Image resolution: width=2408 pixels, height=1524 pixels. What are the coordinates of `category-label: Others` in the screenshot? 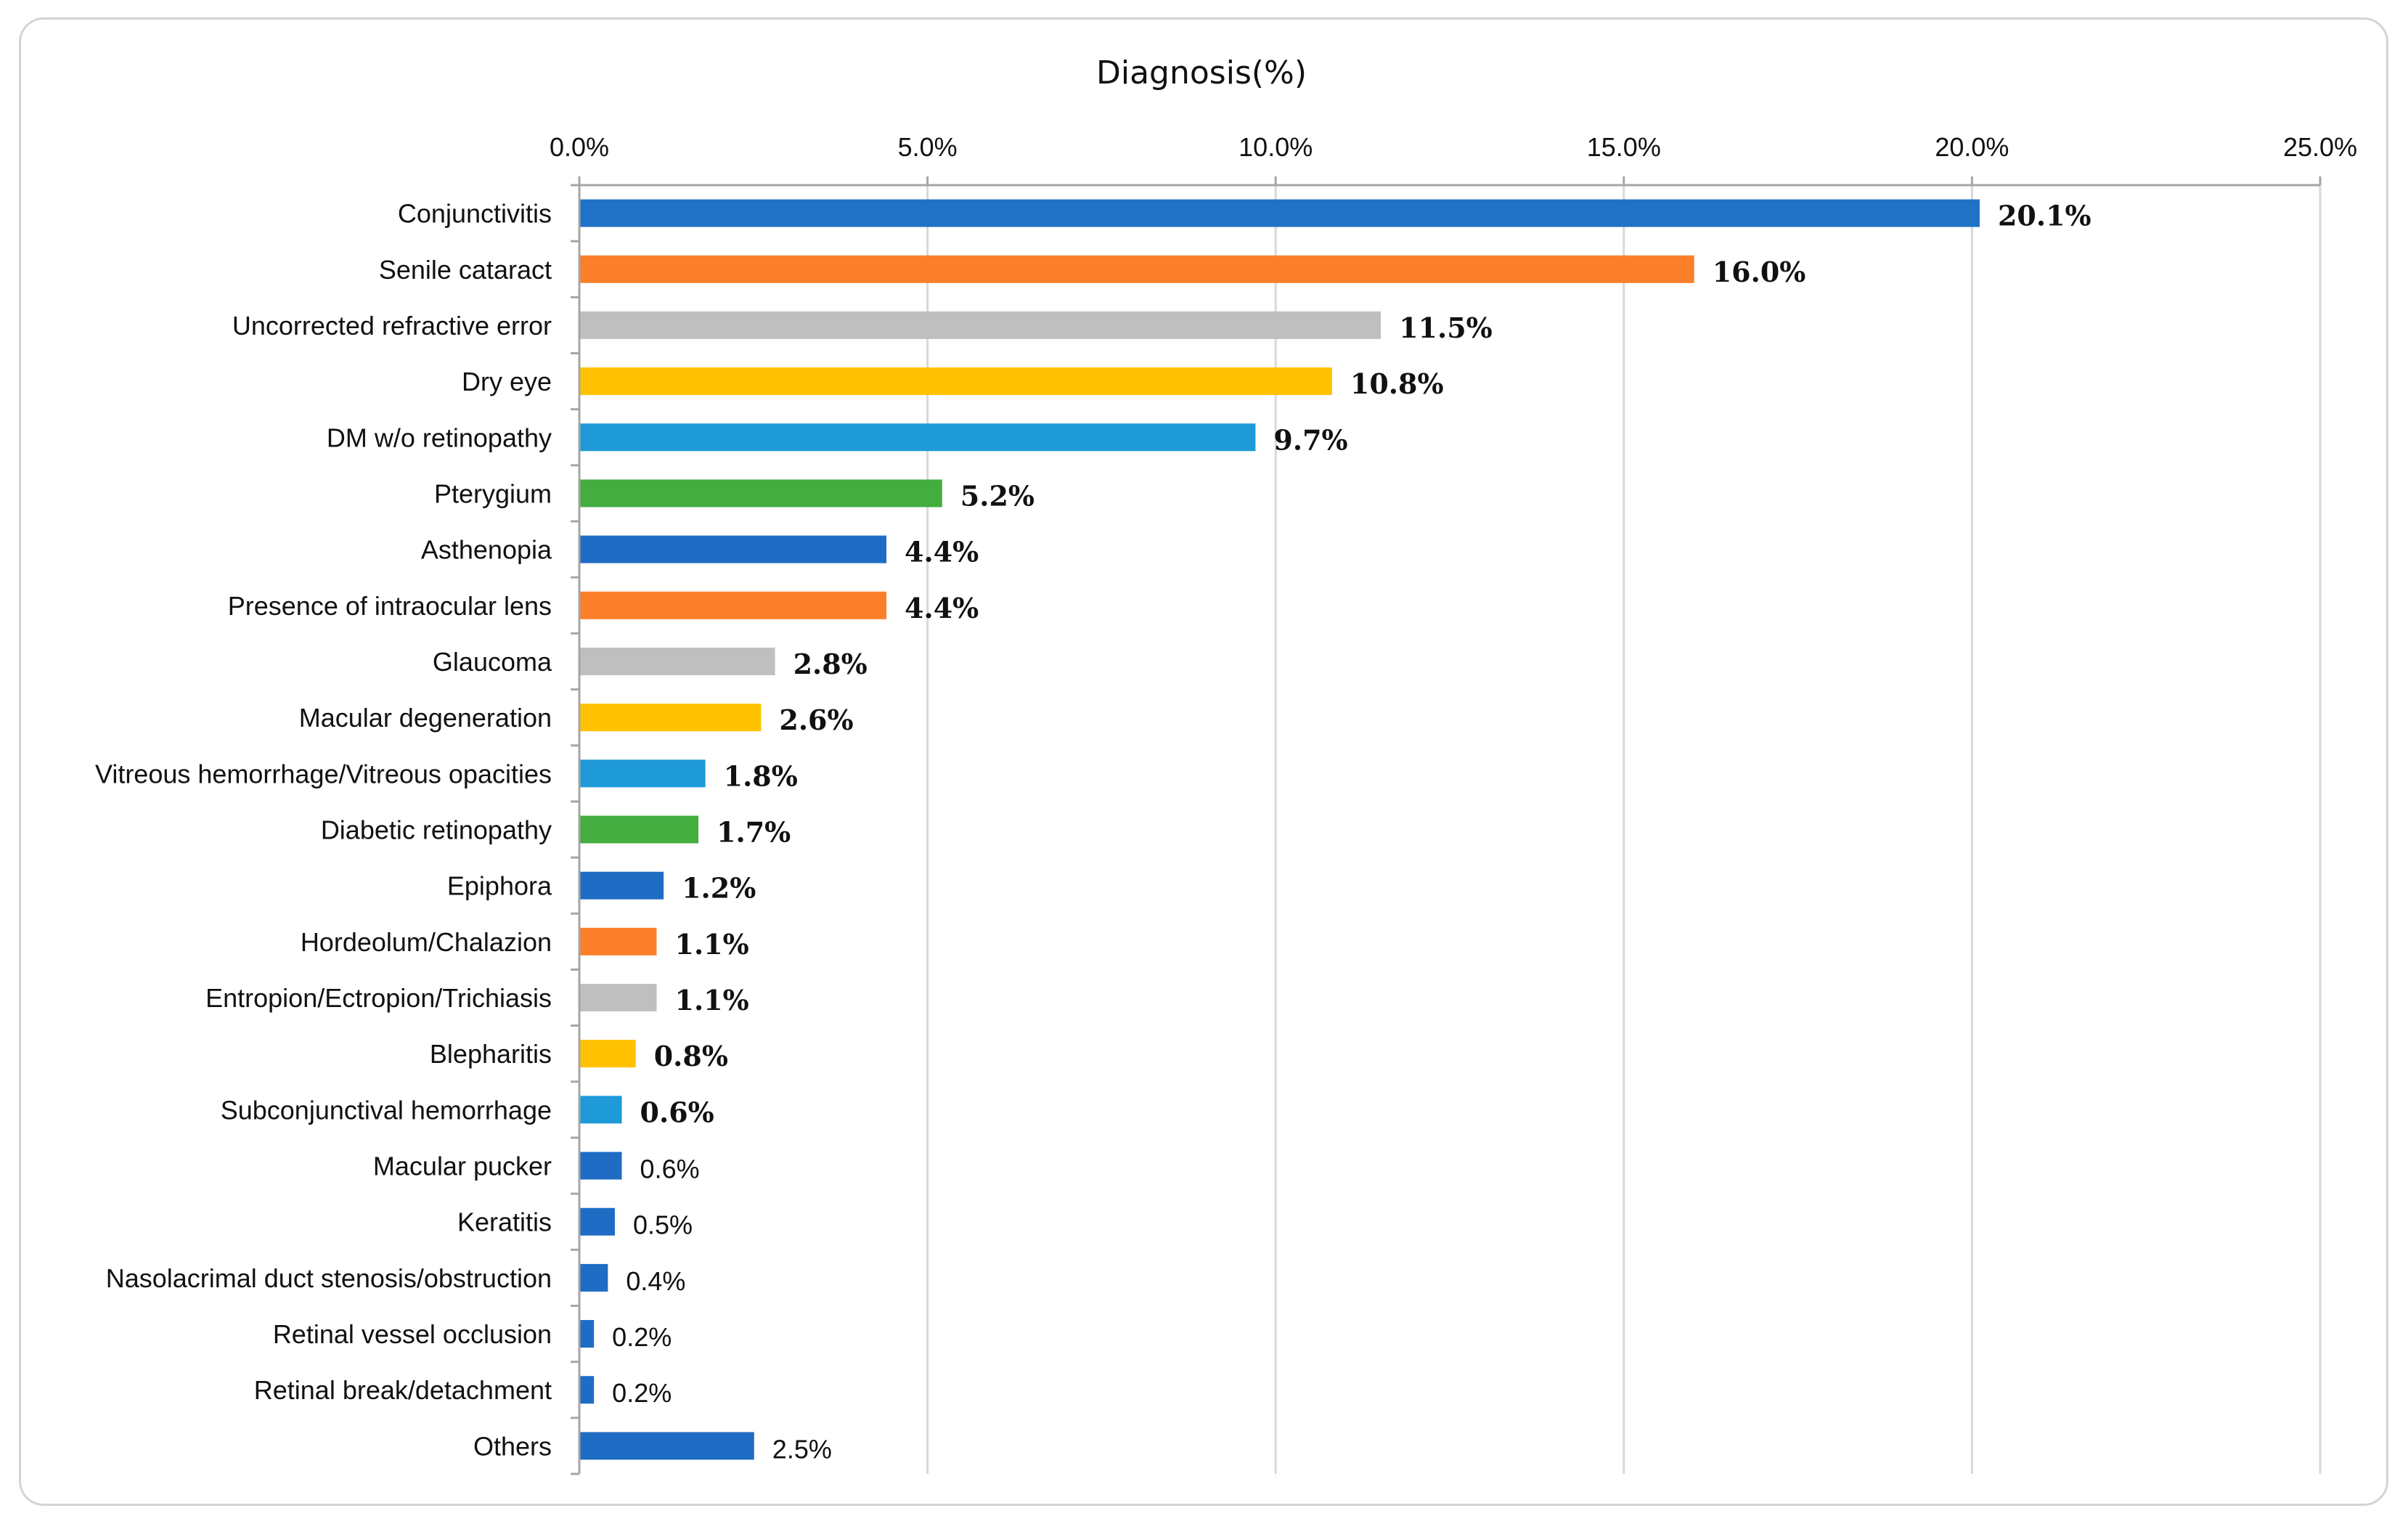 It's located at (512, 1446).